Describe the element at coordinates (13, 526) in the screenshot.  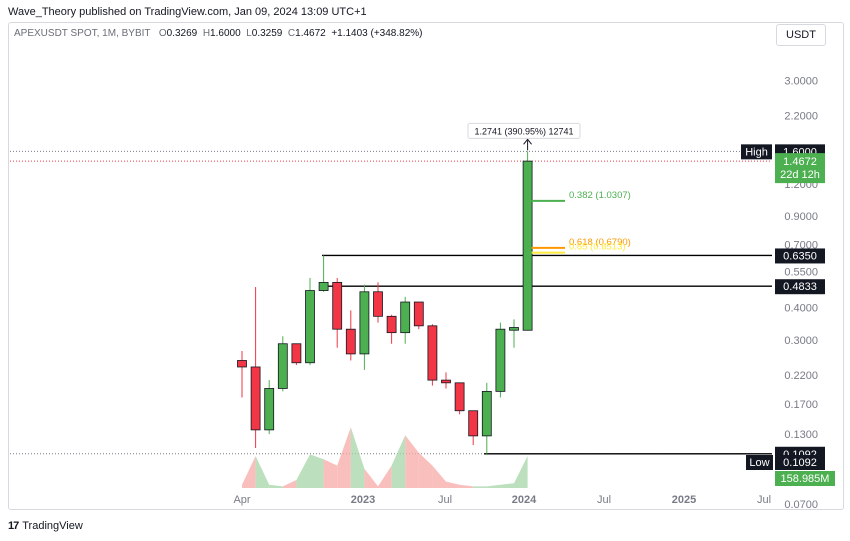
I see `tradingview-logo: 17` at that location.